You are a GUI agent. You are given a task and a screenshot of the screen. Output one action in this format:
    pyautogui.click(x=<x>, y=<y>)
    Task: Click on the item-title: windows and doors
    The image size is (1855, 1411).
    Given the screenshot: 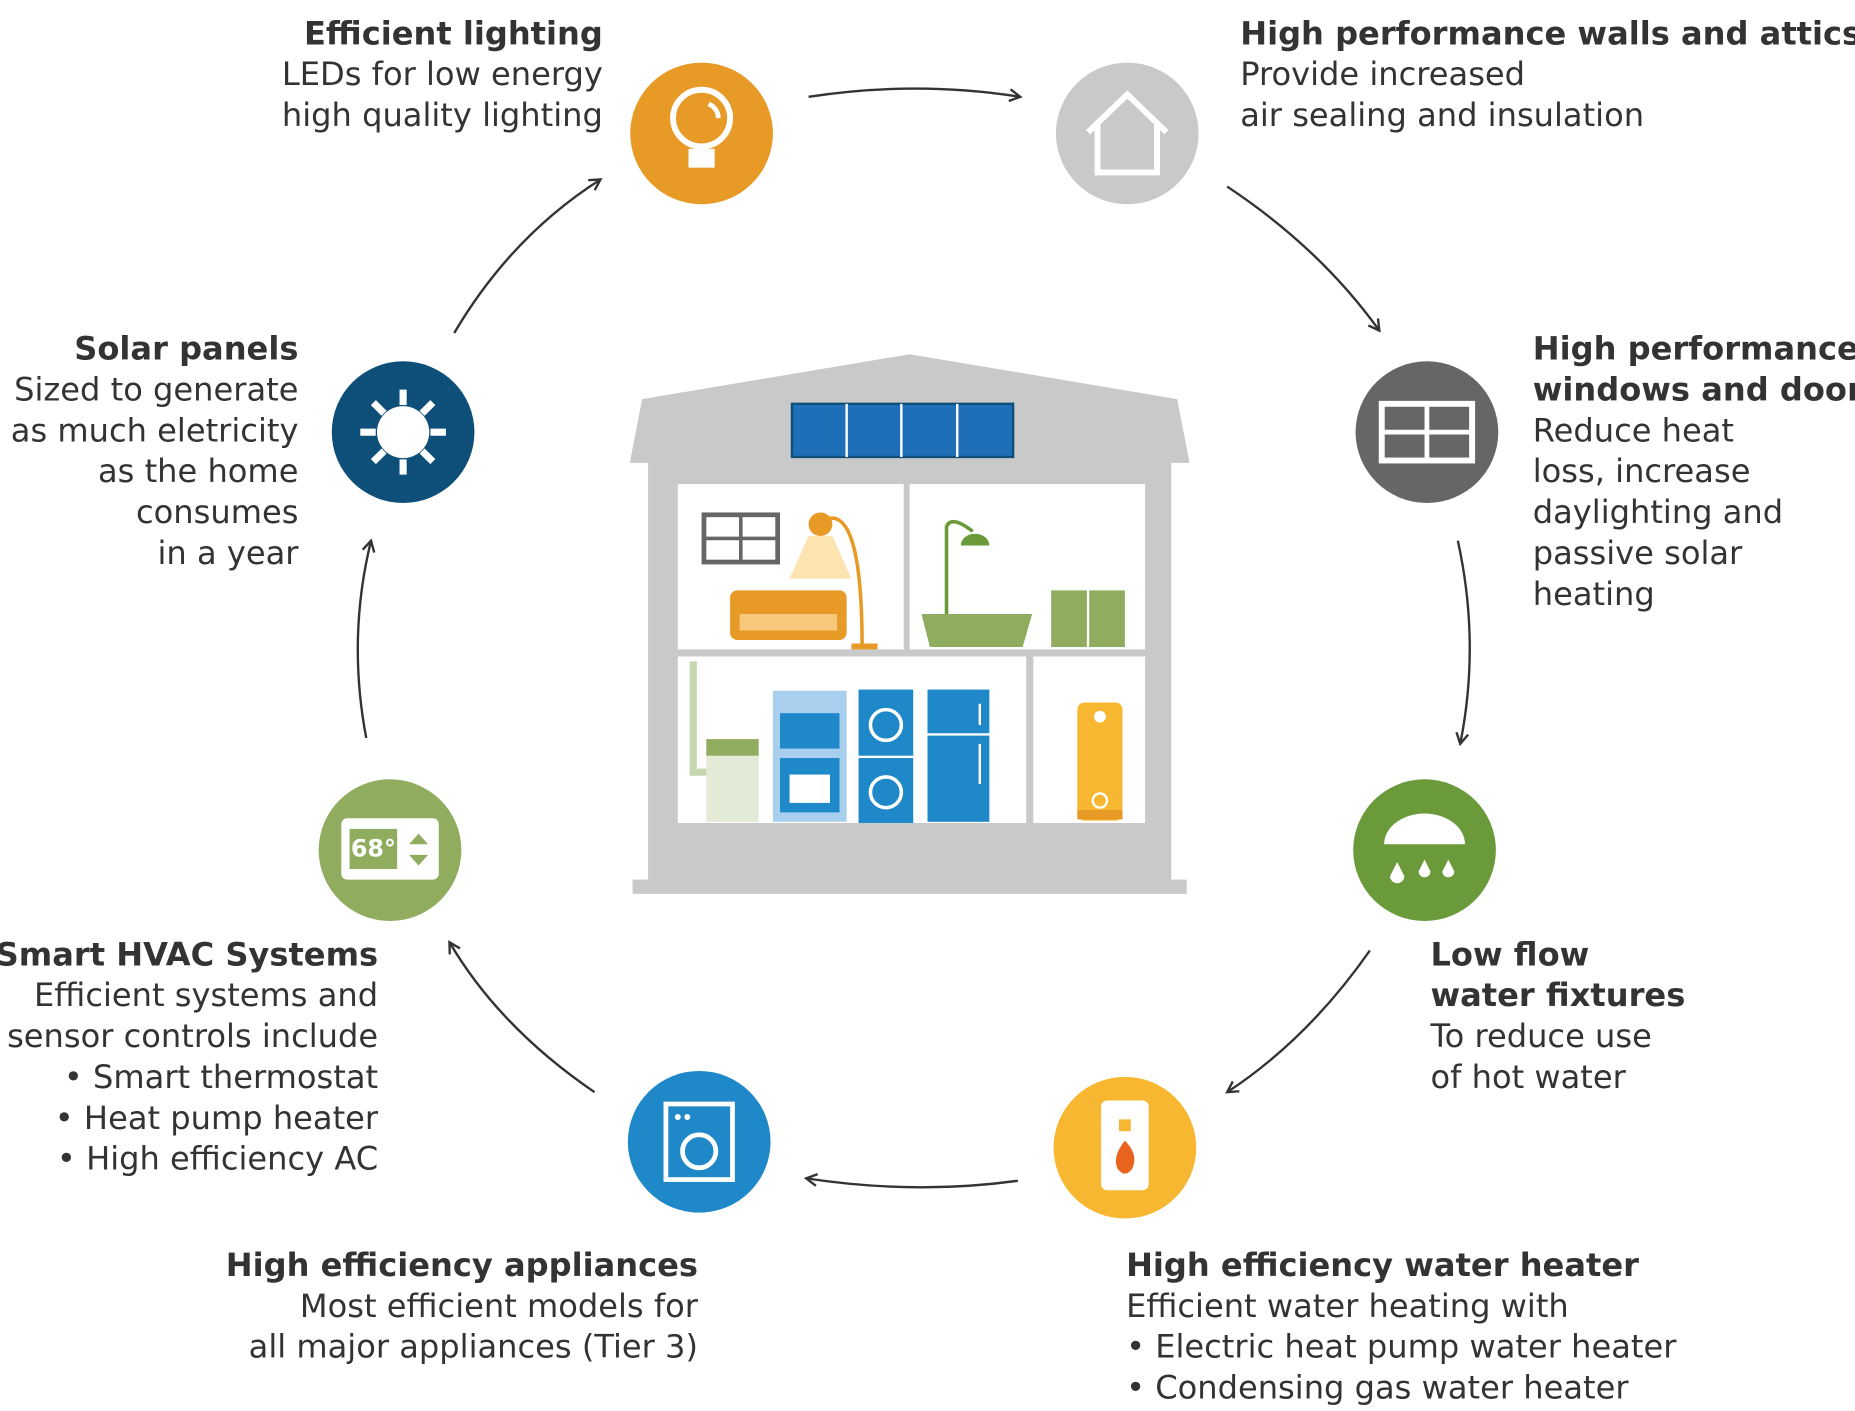 What is the action you would take?
    pyautogui.click(x=1694, y=390)
    